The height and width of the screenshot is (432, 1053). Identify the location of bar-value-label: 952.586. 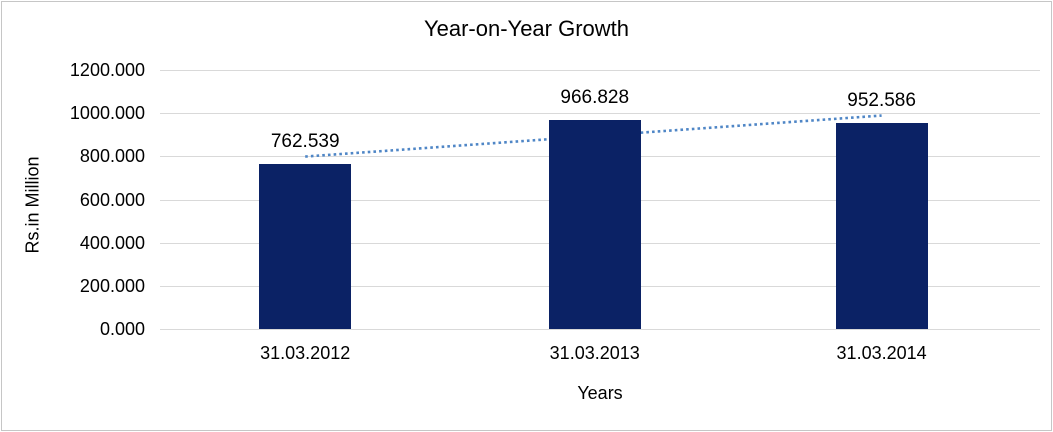
(881, 101).